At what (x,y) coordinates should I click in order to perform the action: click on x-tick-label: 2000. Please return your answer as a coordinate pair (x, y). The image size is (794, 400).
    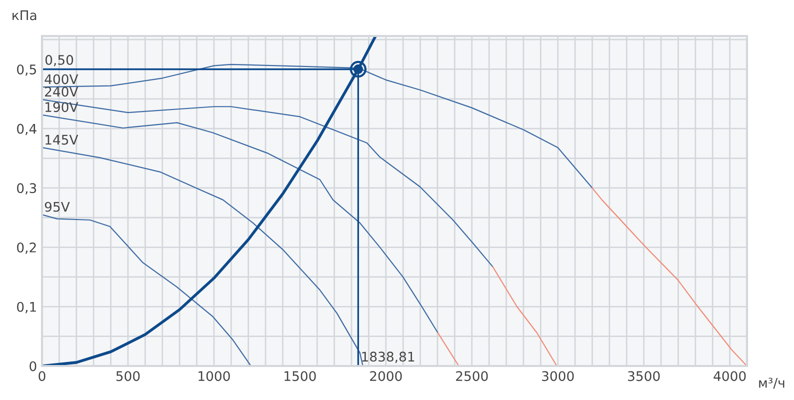
    Looking at the image, I should click on (386, 376).